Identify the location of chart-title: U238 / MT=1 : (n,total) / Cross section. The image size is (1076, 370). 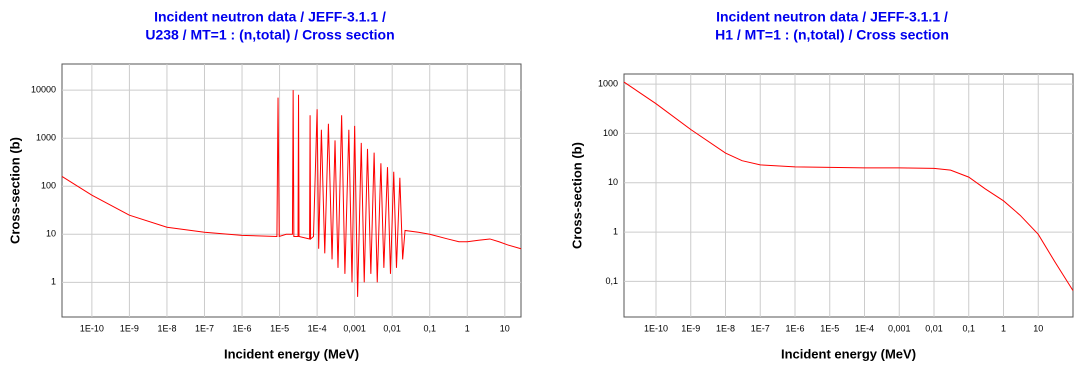
(269, 35).